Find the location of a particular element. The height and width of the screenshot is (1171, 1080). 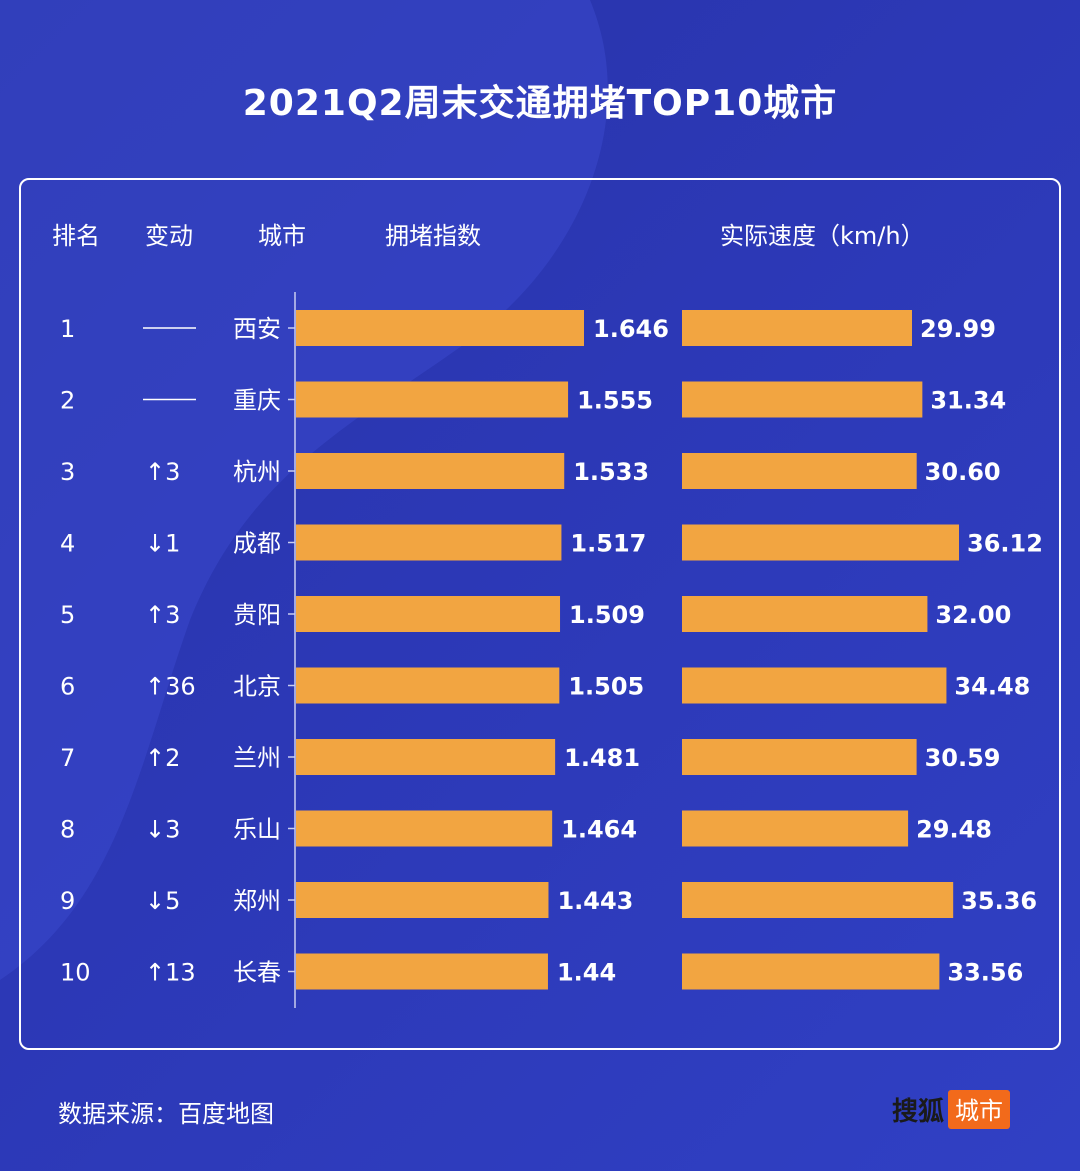

header-city: 城市 is located at coordinates (282, 236).